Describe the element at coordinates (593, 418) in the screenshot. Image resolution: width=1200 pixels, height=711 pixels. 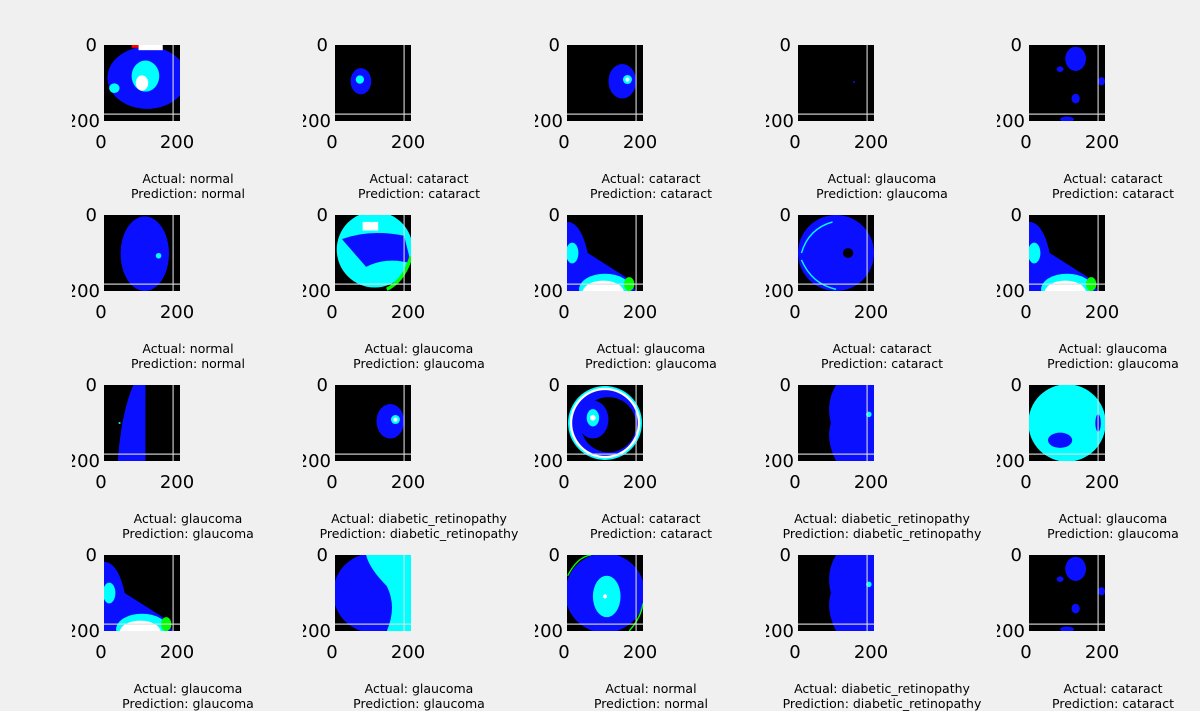
I see `optic-disc-center` at that location.